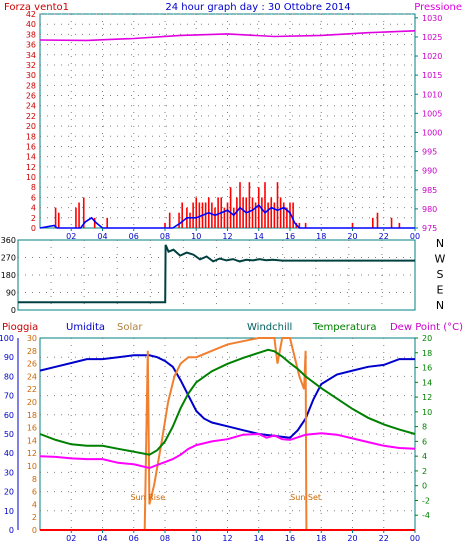  I want to click on humidity-axis-tick-label: 10, so click(9, 511).